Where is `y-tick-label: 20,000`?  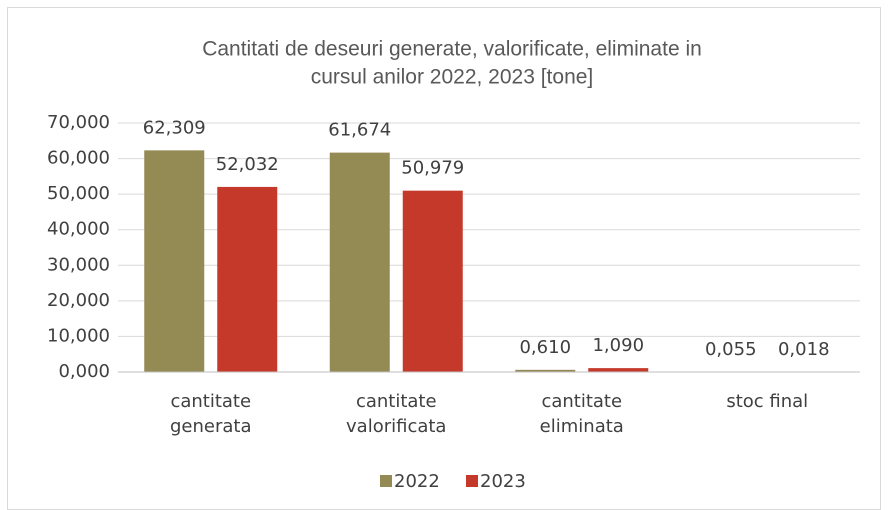 y-tick-label: 20,000 is located at coordinates (78, 300).